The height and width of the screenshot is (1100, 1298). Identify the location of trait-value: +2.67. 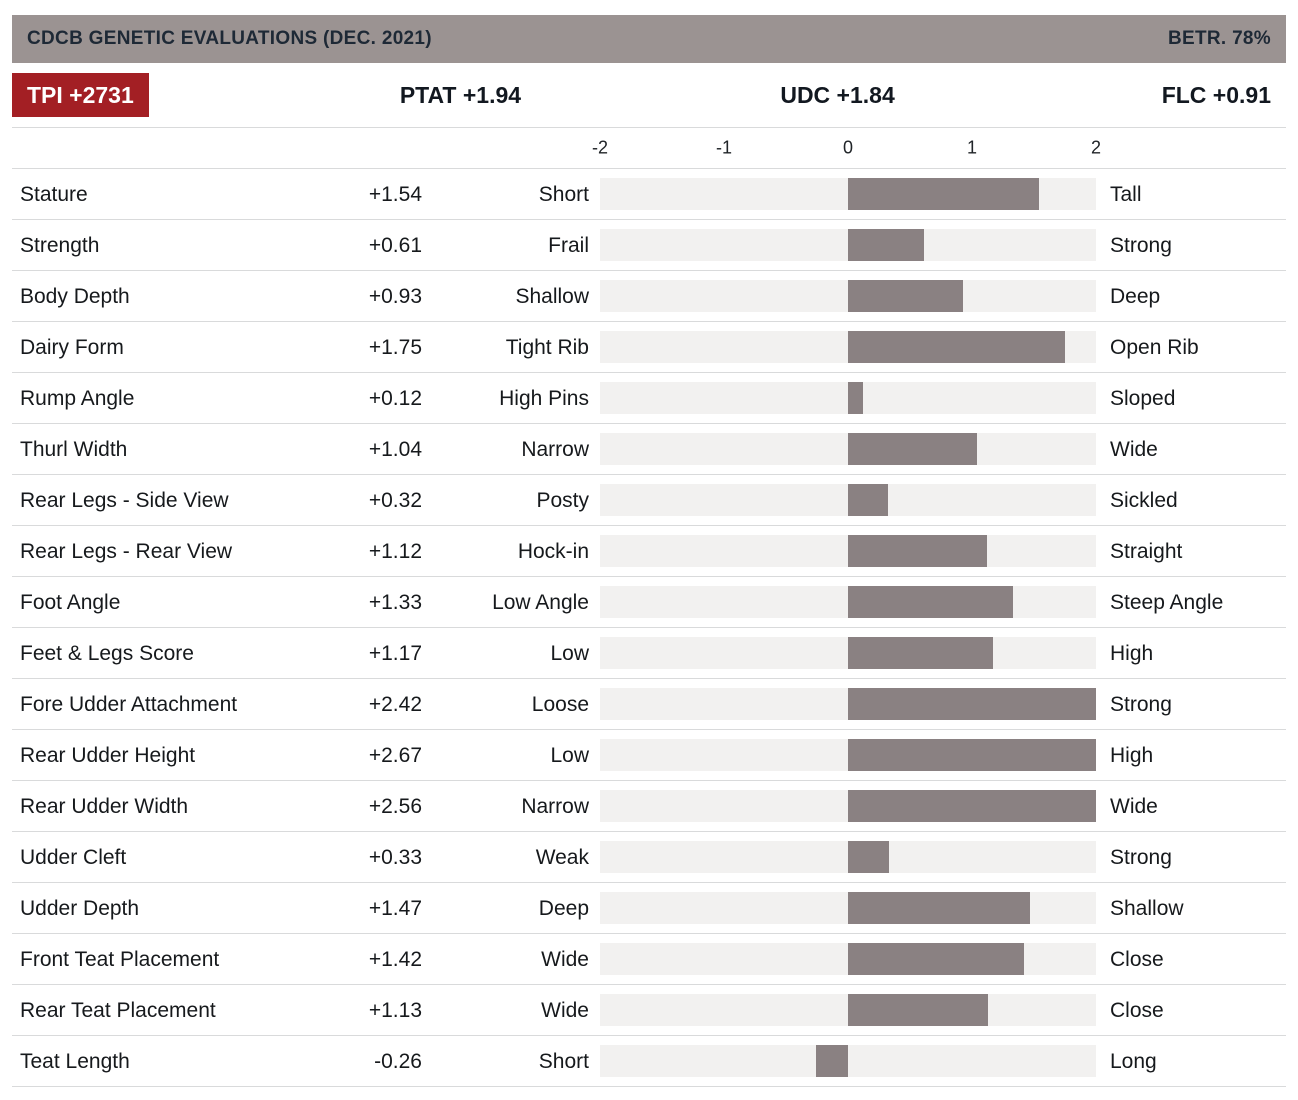
(395, 755).